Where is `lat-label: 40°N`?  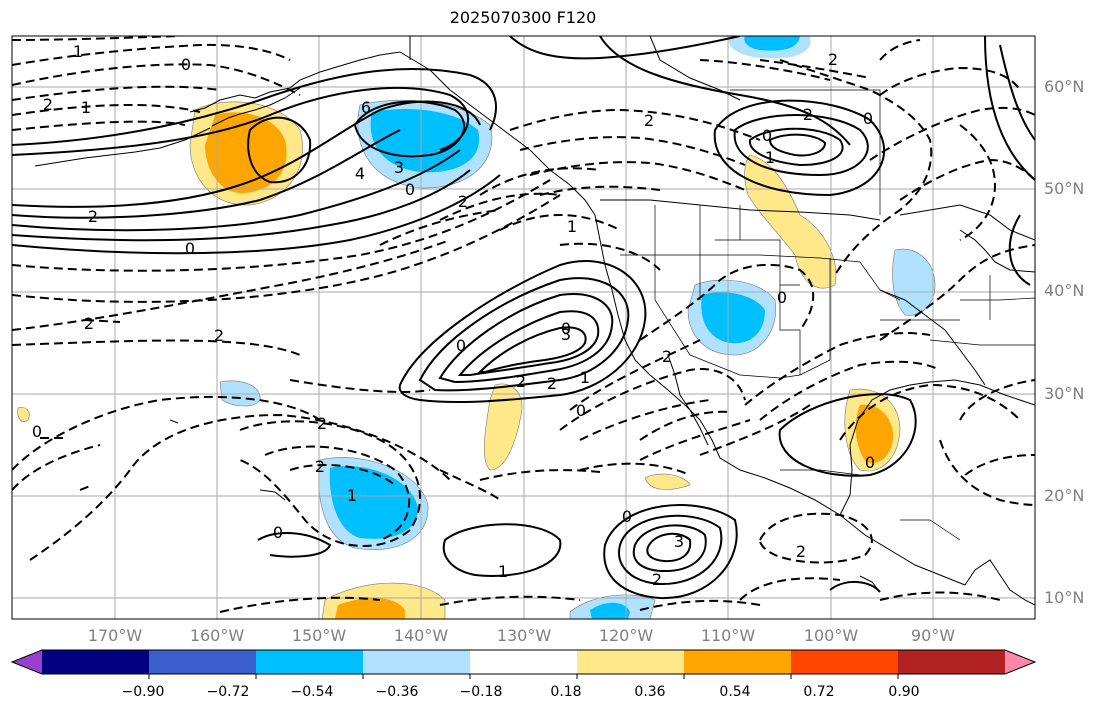
lat-label: 40°N is located at coordinates (1064, 290).